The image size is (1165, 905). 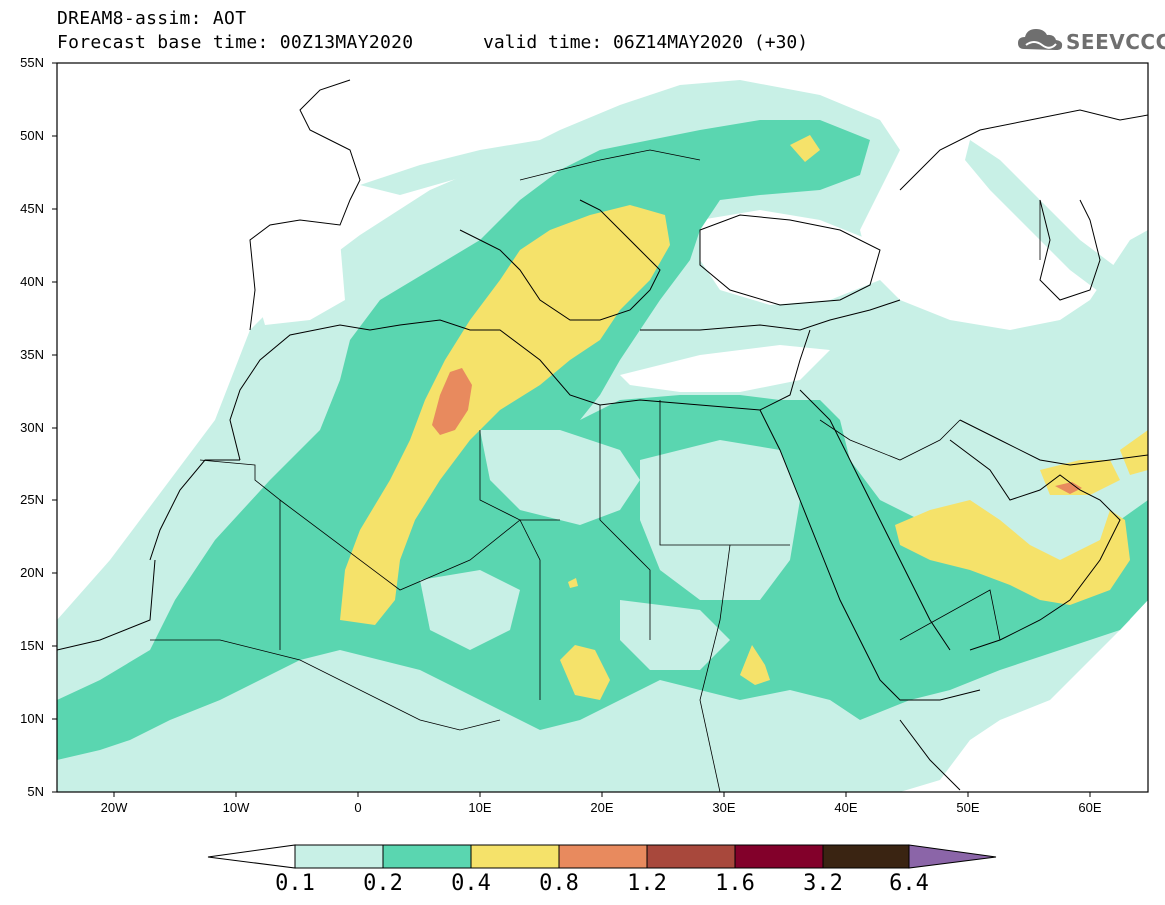 I want to click on colorbar-label: 0.4, so click(x=471, y=883).